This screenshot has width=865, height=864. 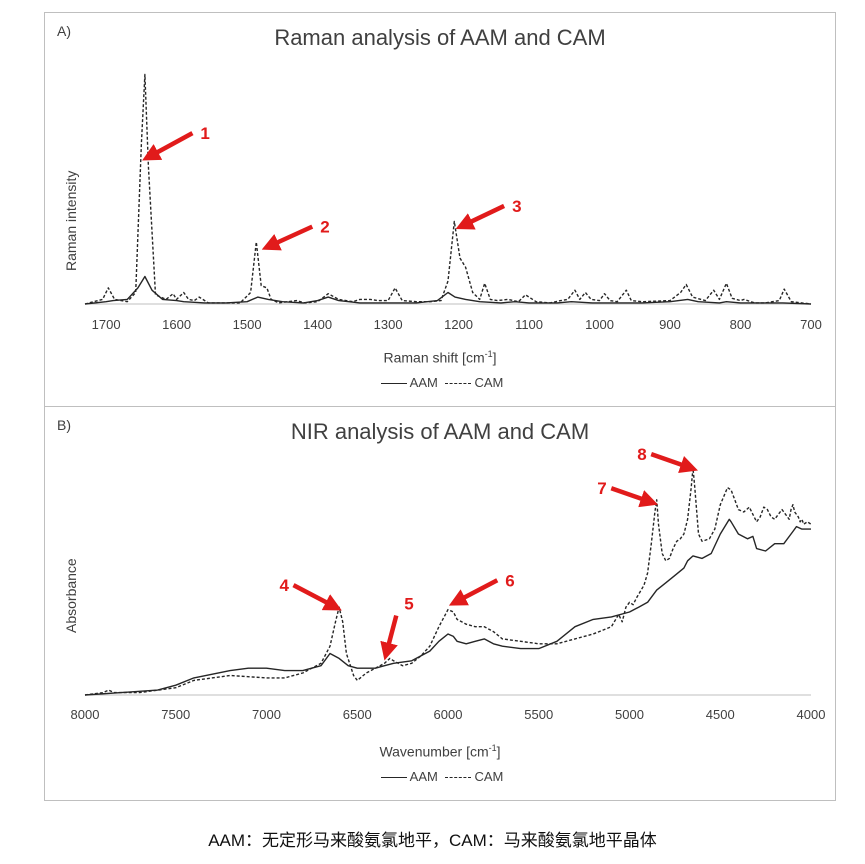 What do you see at coordinates (641, 454) in the screenshot?
I see `annotation-label-8: 8` at bounding box center [641, 454].